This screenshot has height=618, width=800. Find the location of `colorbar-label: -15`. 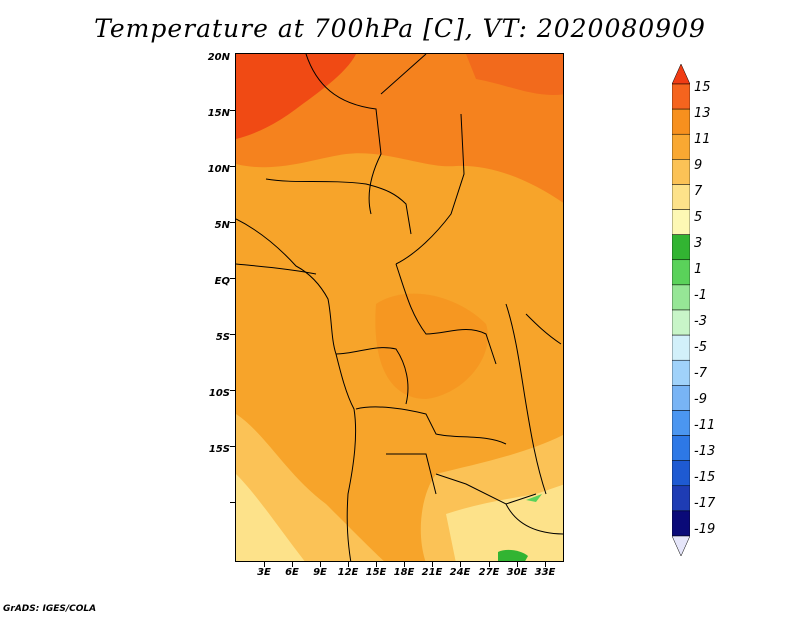

colorbar-label: -15 is located at coordinates (705, 477).